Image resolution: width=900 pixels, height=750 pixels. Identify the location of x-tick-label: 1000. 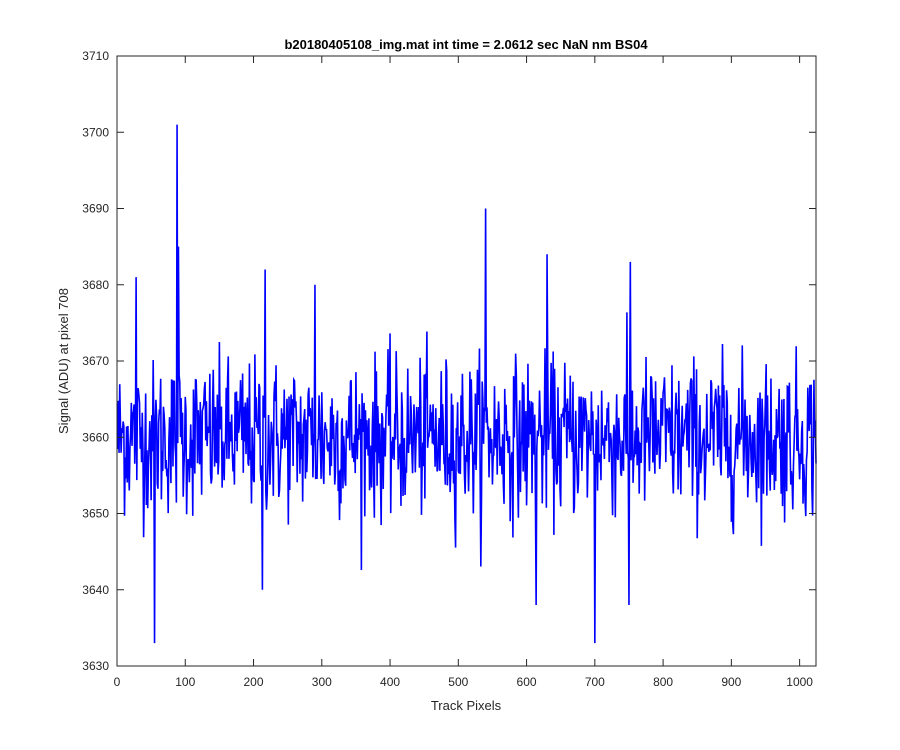
(799, 682).